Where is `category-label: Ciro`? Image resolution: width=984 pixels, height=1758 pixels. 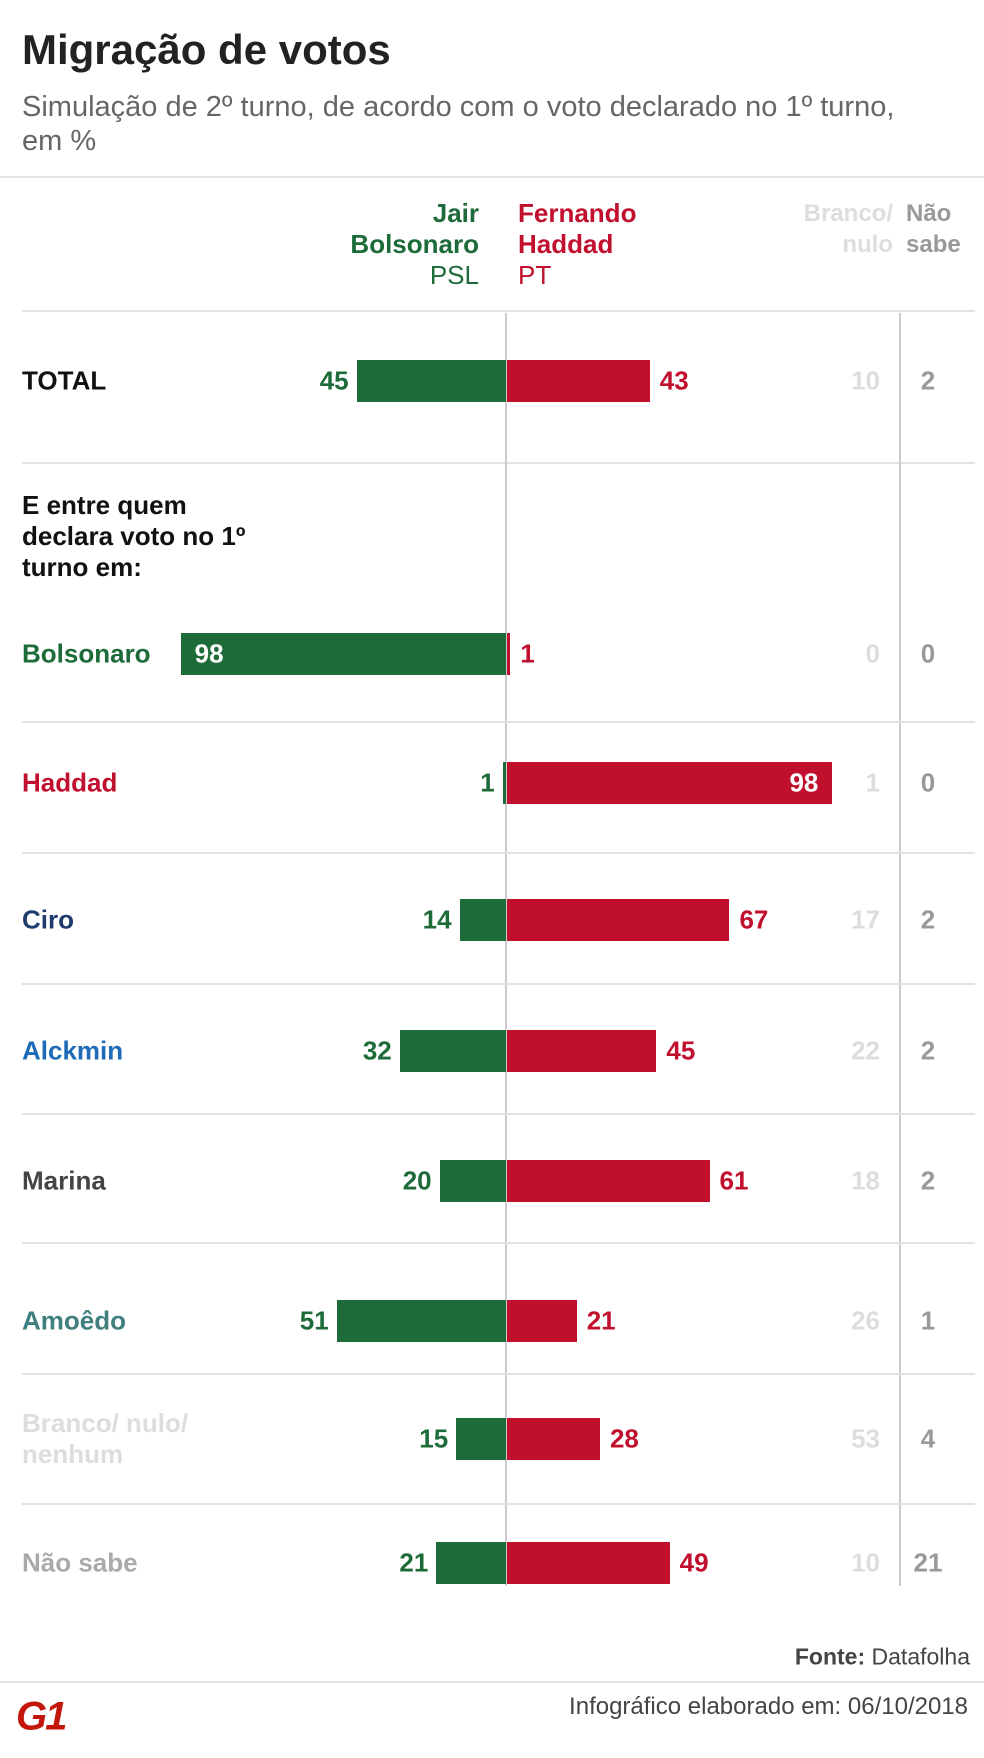 category-label: Ciro is located at coordinates (48, 919).